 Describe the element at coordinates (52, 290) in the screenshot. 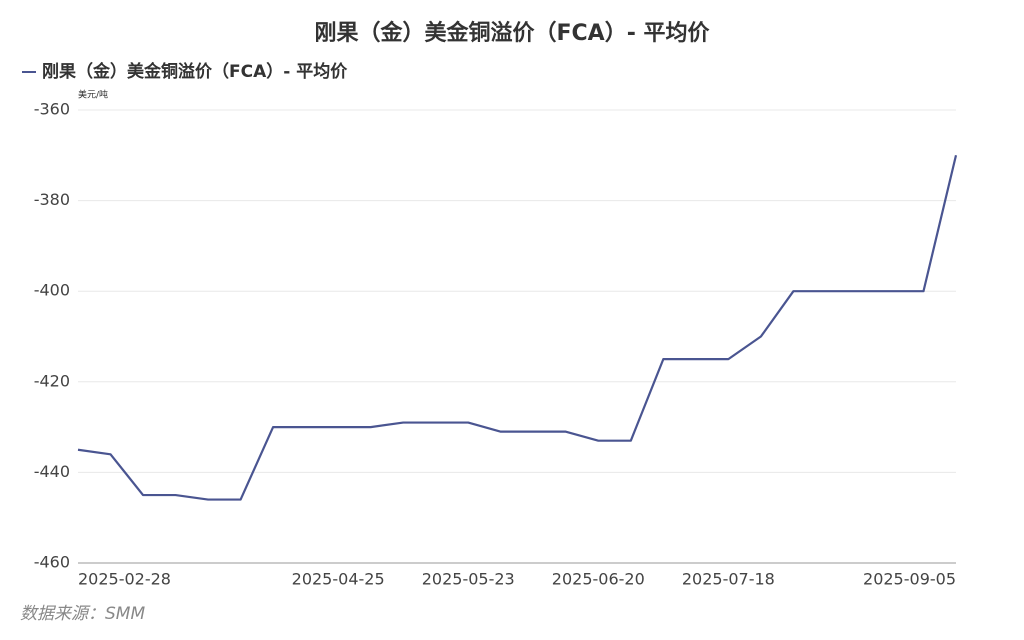

I see `y-tick-label: -400` at that location.